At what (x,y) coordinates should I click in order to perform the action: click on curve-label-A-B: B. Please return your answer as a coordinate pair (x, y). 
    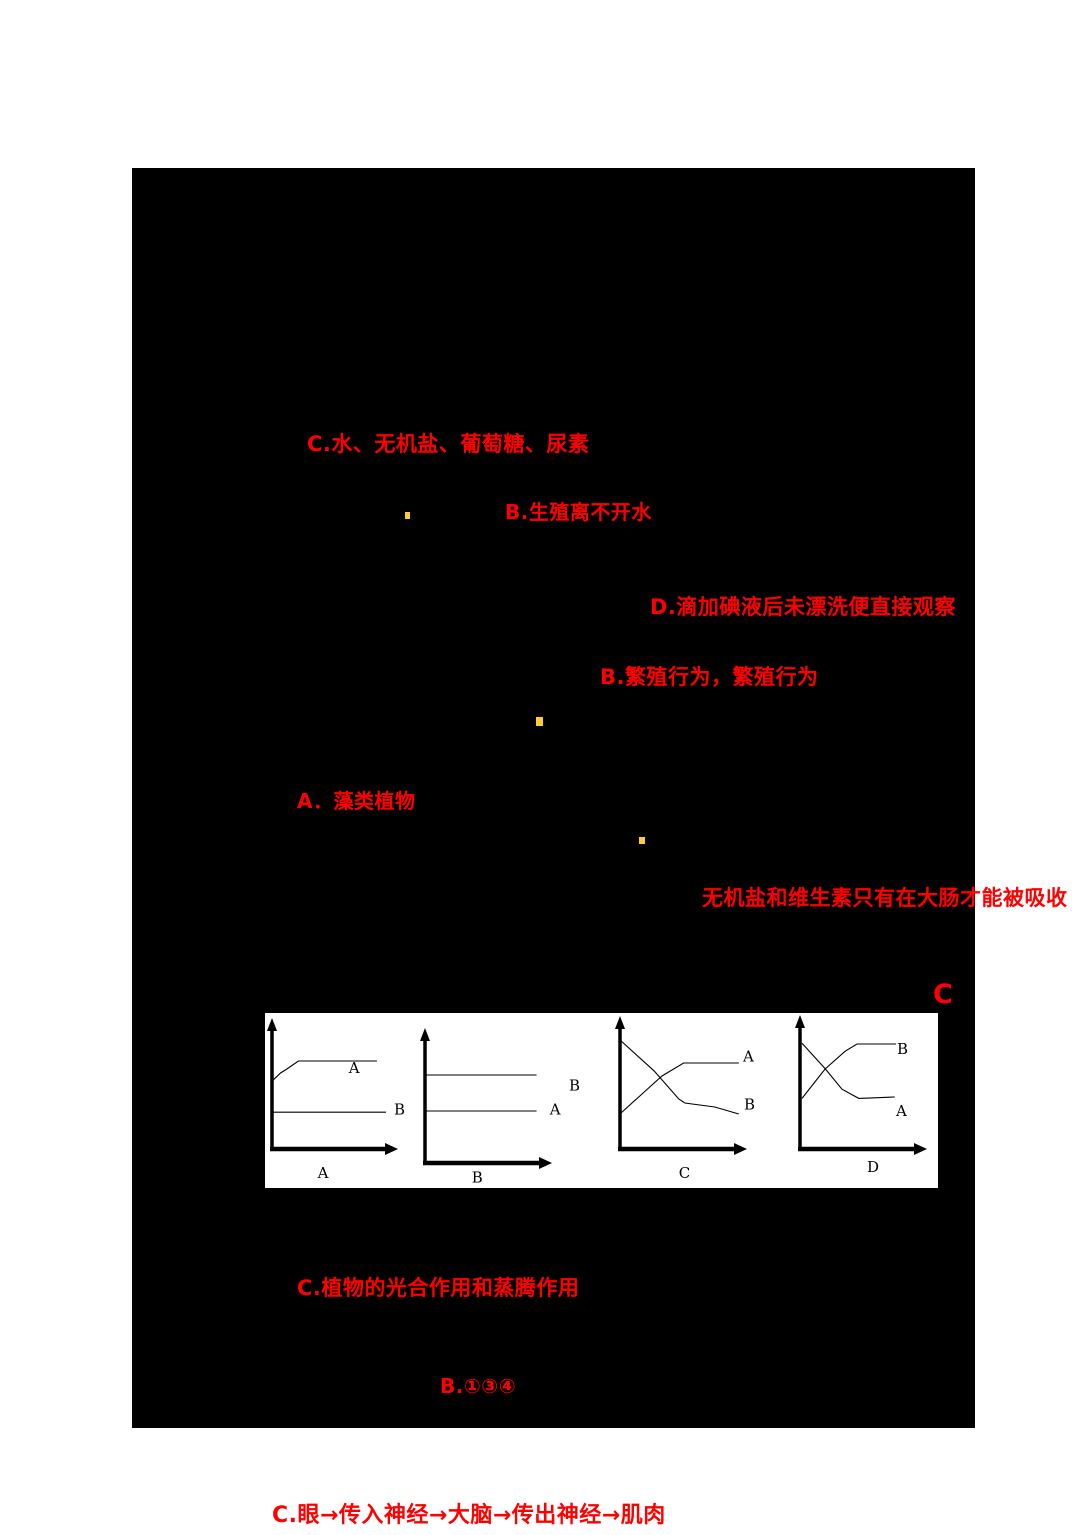
    Looking at the image, I should click on (399, 1110).